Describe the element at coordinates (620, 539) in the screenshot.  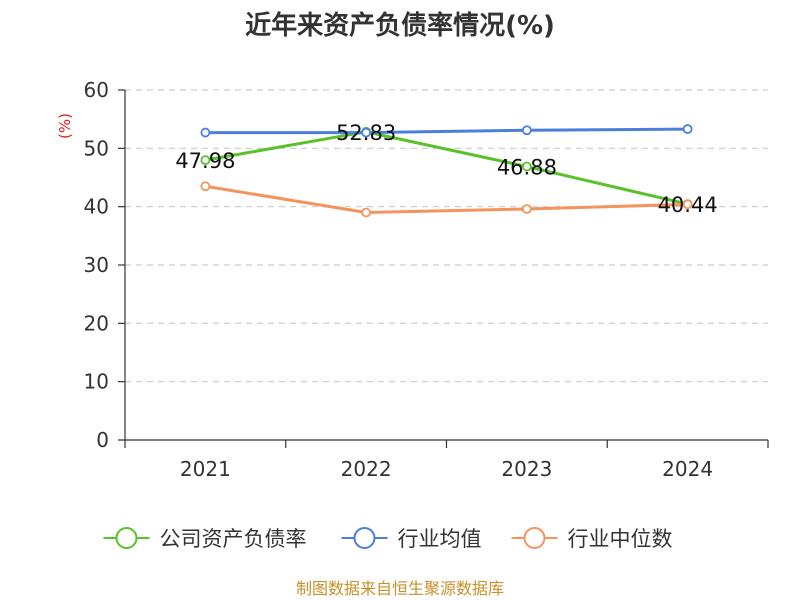
I see `legend-label: 行业中位数` at that location.